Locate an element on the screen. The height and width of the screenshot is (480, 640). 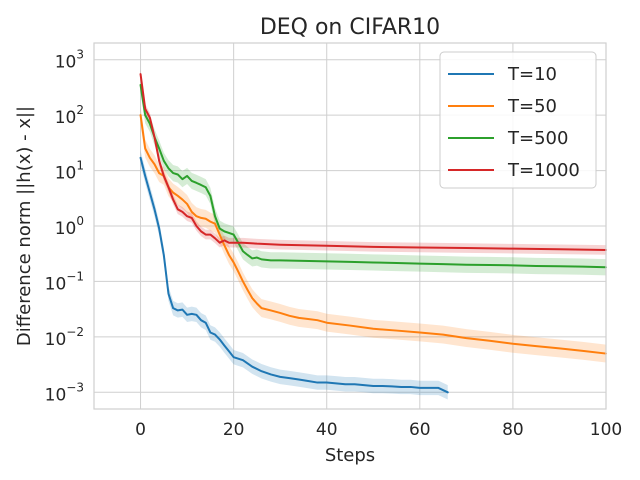
chart-title: DEQ on CIFAR10 is located at coordinates (350, 27).